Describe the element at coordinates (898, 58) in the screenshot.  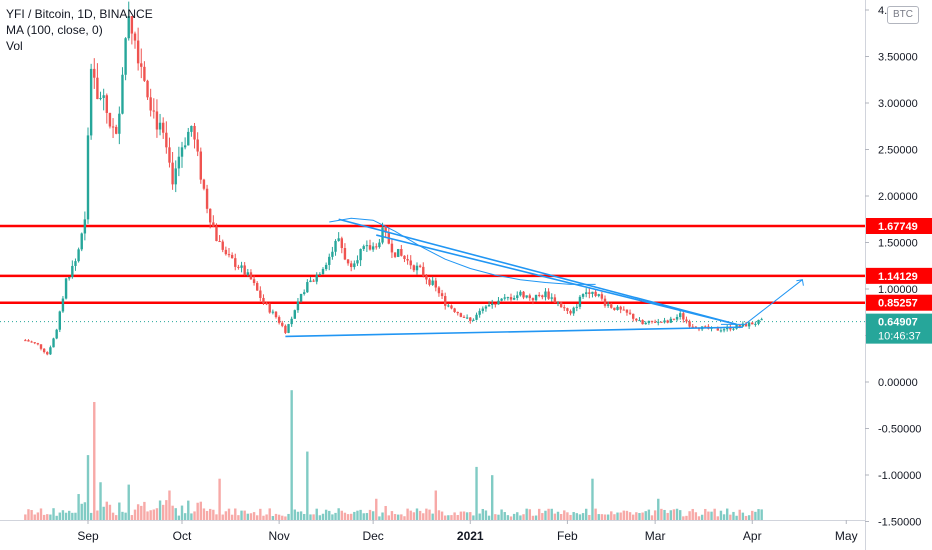
I see `price-tick-label: 3.50000` at that location.